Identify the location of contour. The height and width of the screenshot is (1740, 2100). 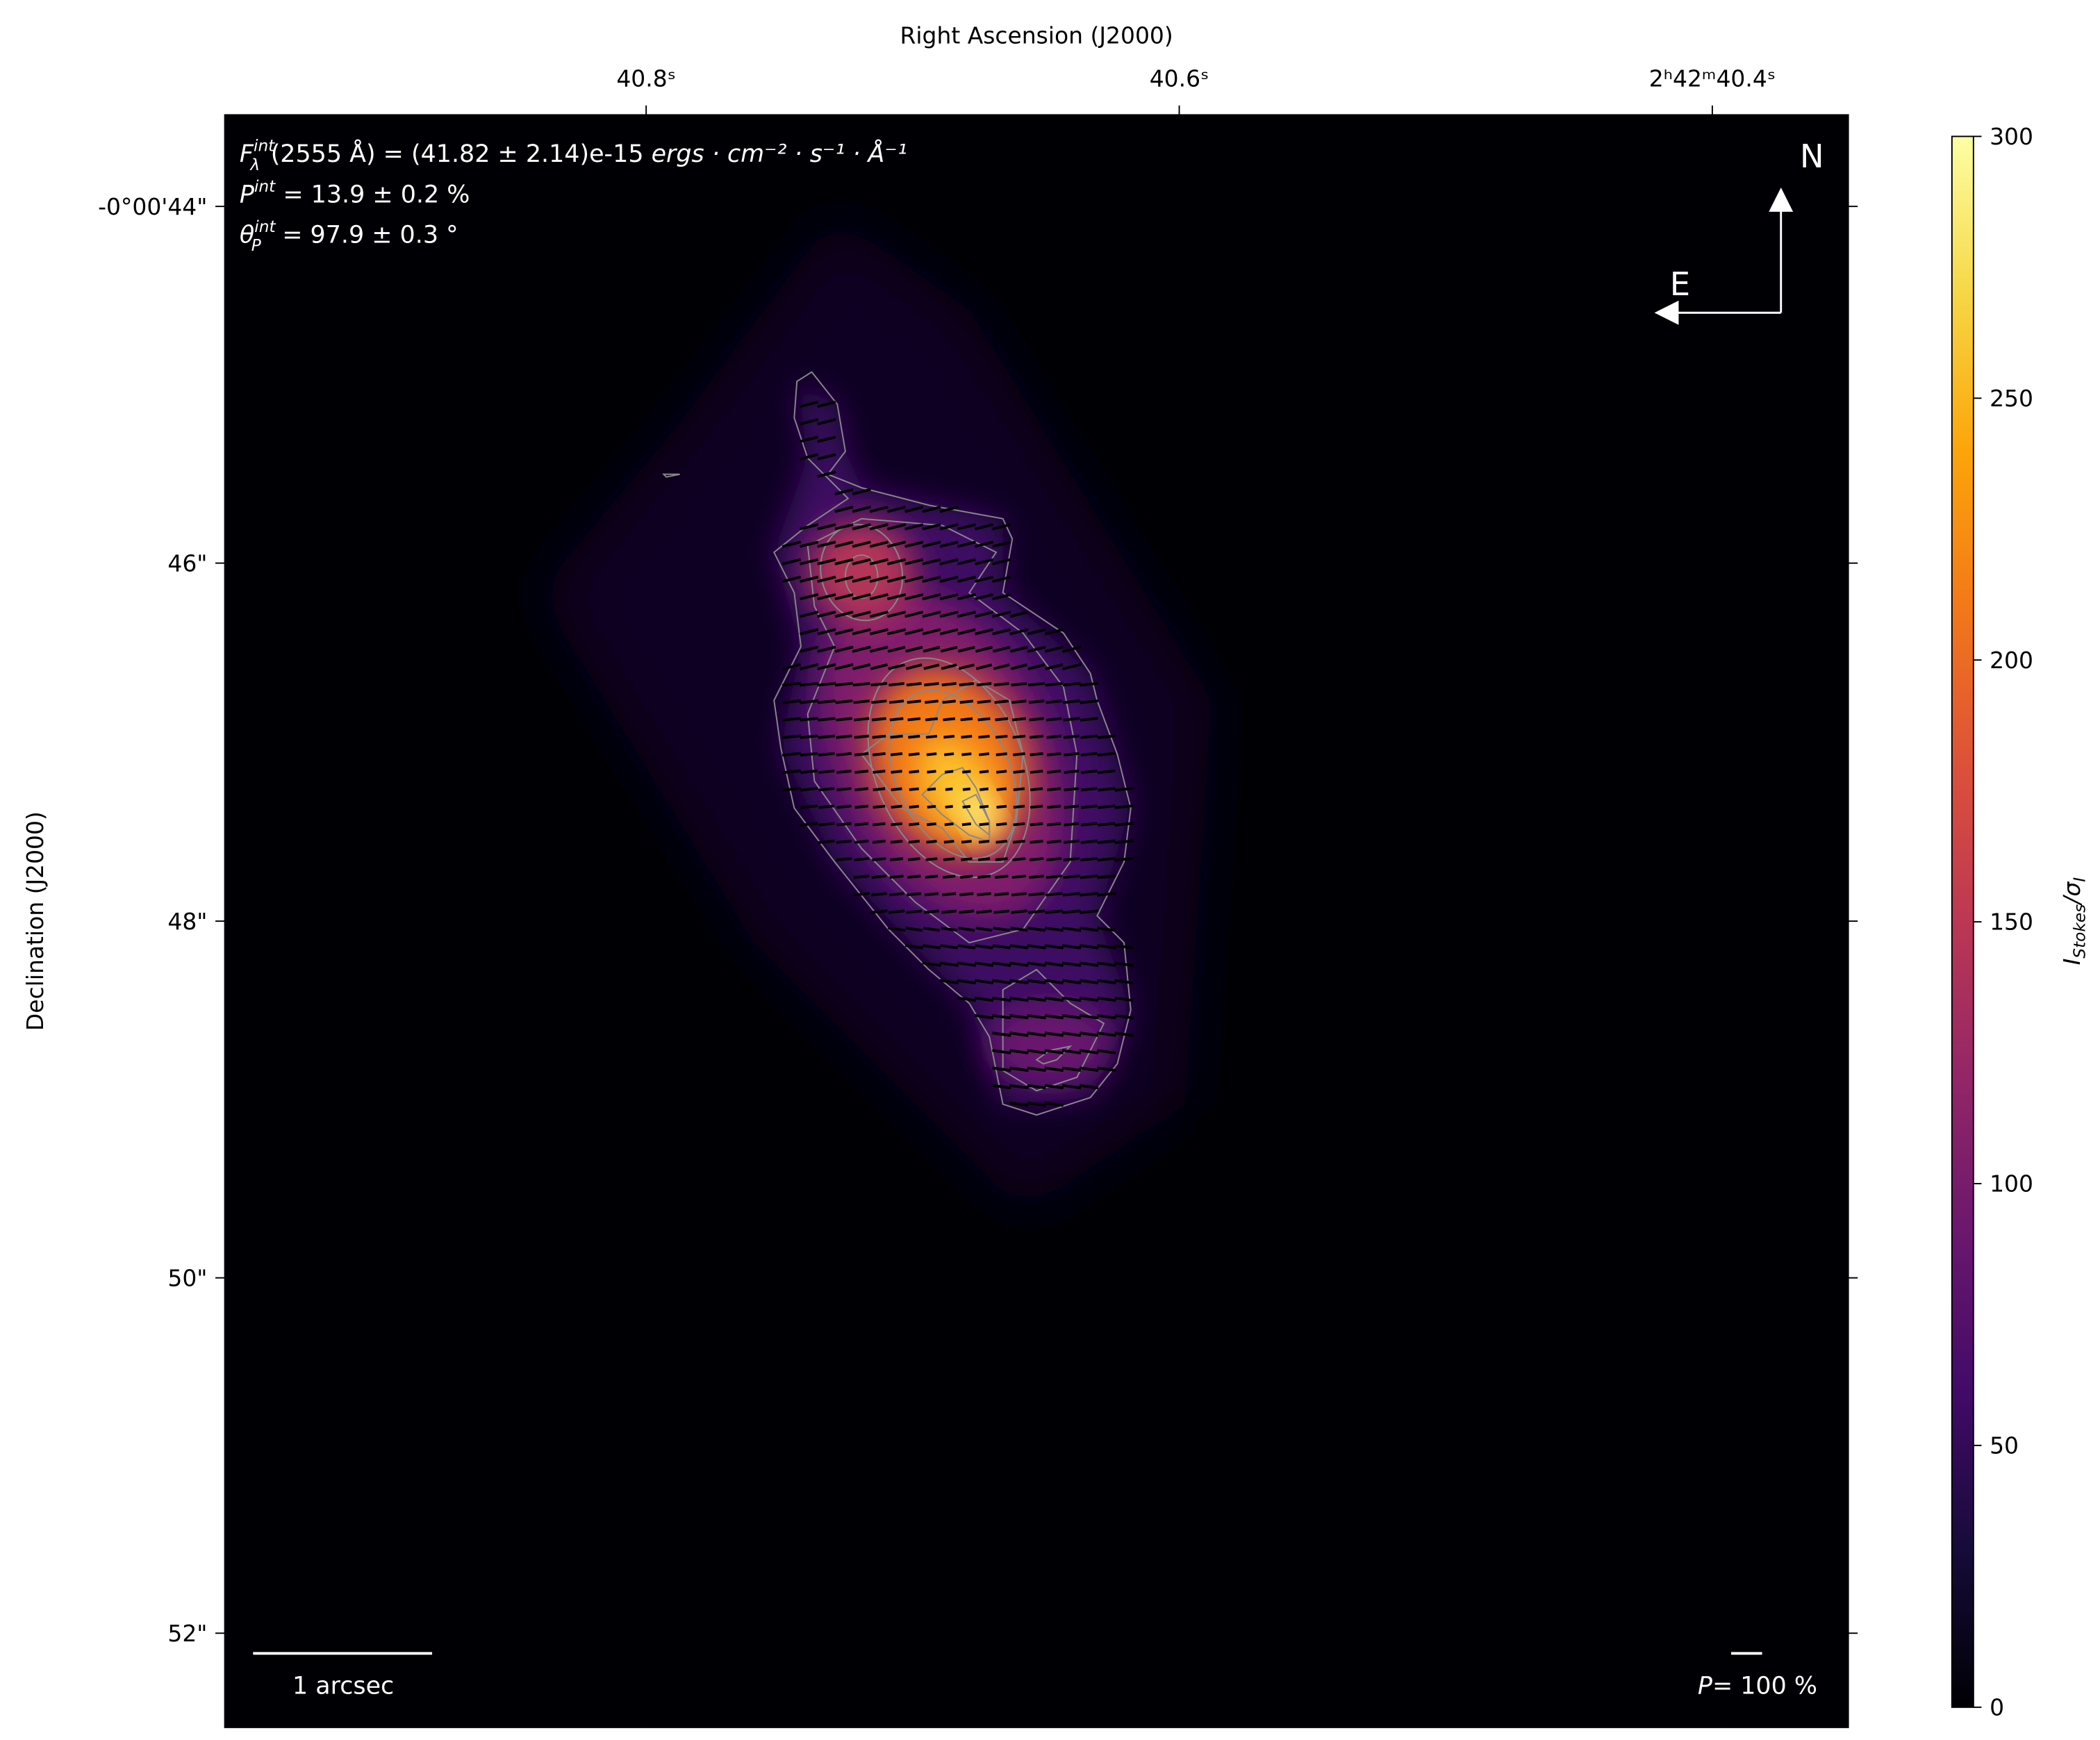
(949, 768).